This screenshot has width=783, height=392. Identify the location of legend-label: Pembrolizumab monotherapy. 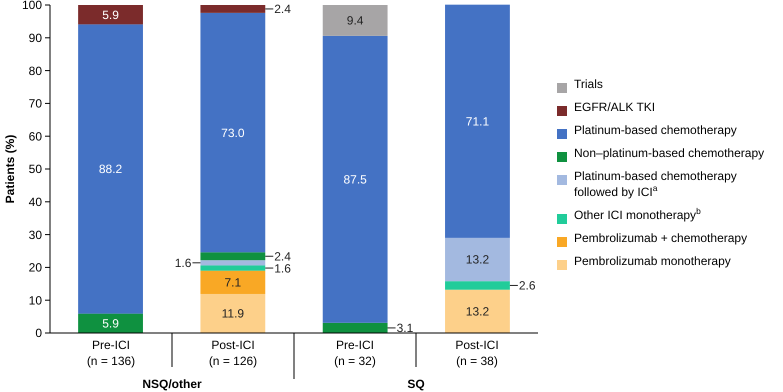
(652, 261).